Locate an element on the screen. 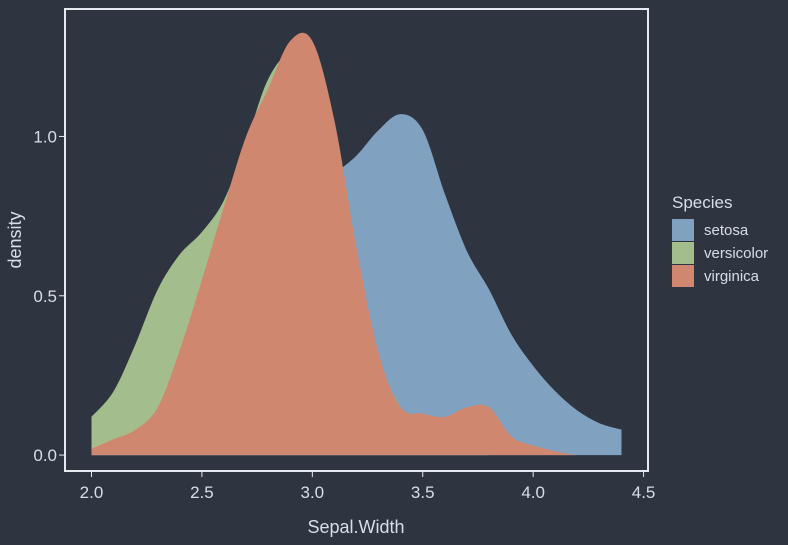 This screenshot has width=788, height=545. x-tick-label: 3.5 is located at coordinates (423, 492).